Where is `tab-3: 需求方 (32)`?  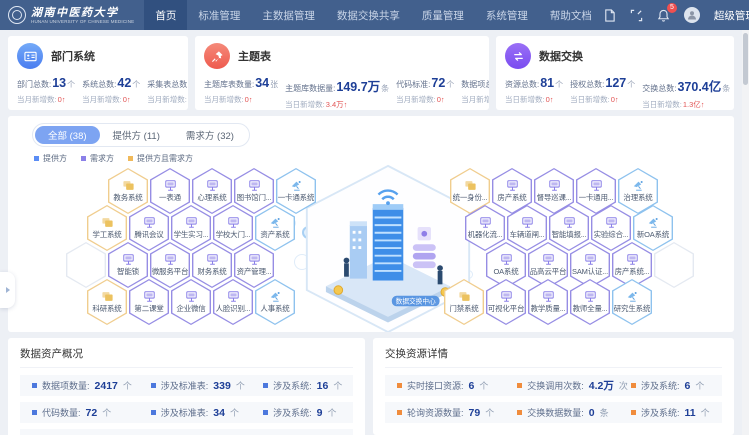
tab-3: 需求方 (32) is located at coordinates (209, 136).